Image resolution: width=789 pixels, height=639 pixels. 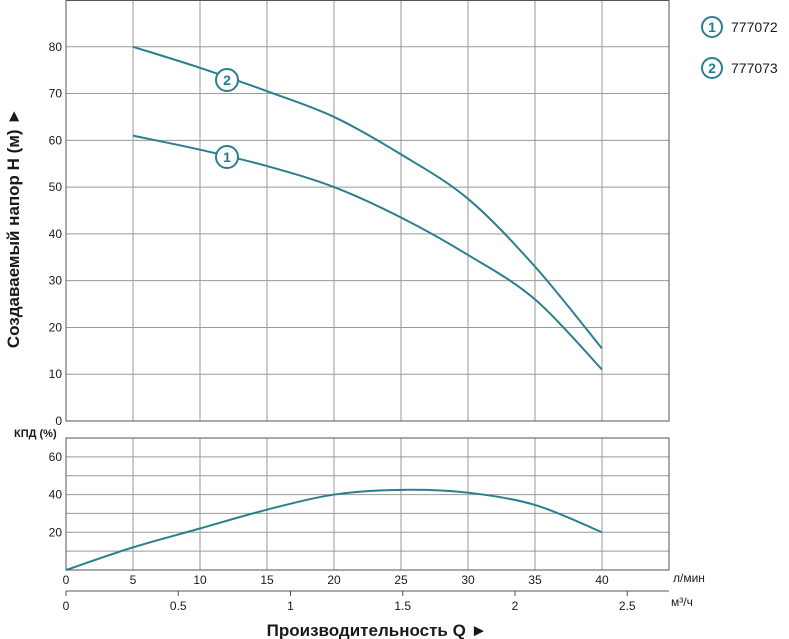 What do you see at coordinates (58, 421) in the screenshot?
I see `head-y-tick-label: 0` at bounding box center [58, 421].